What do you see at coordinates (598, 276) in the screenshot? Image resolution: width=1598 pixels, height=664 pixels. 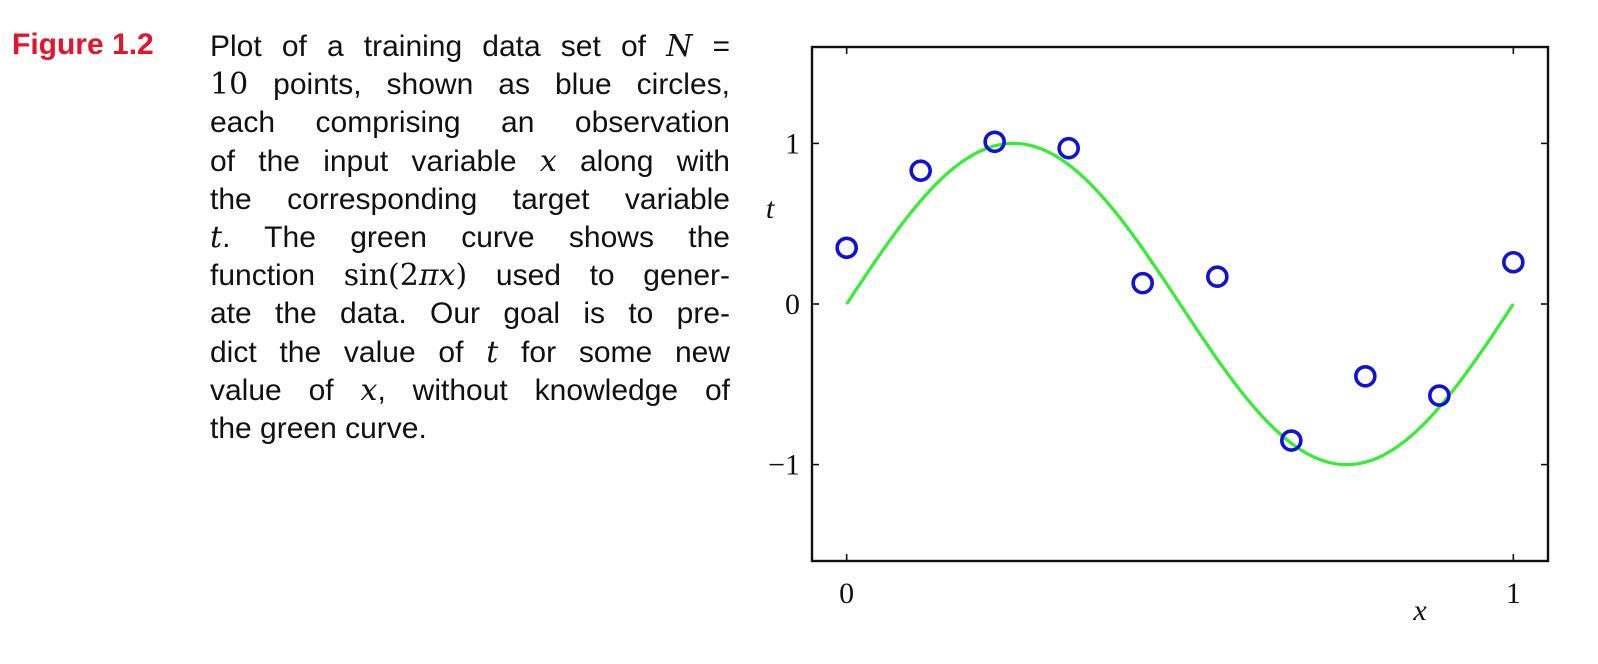 I see `caption-text: used to gener-` at bounding box center [598, 276].